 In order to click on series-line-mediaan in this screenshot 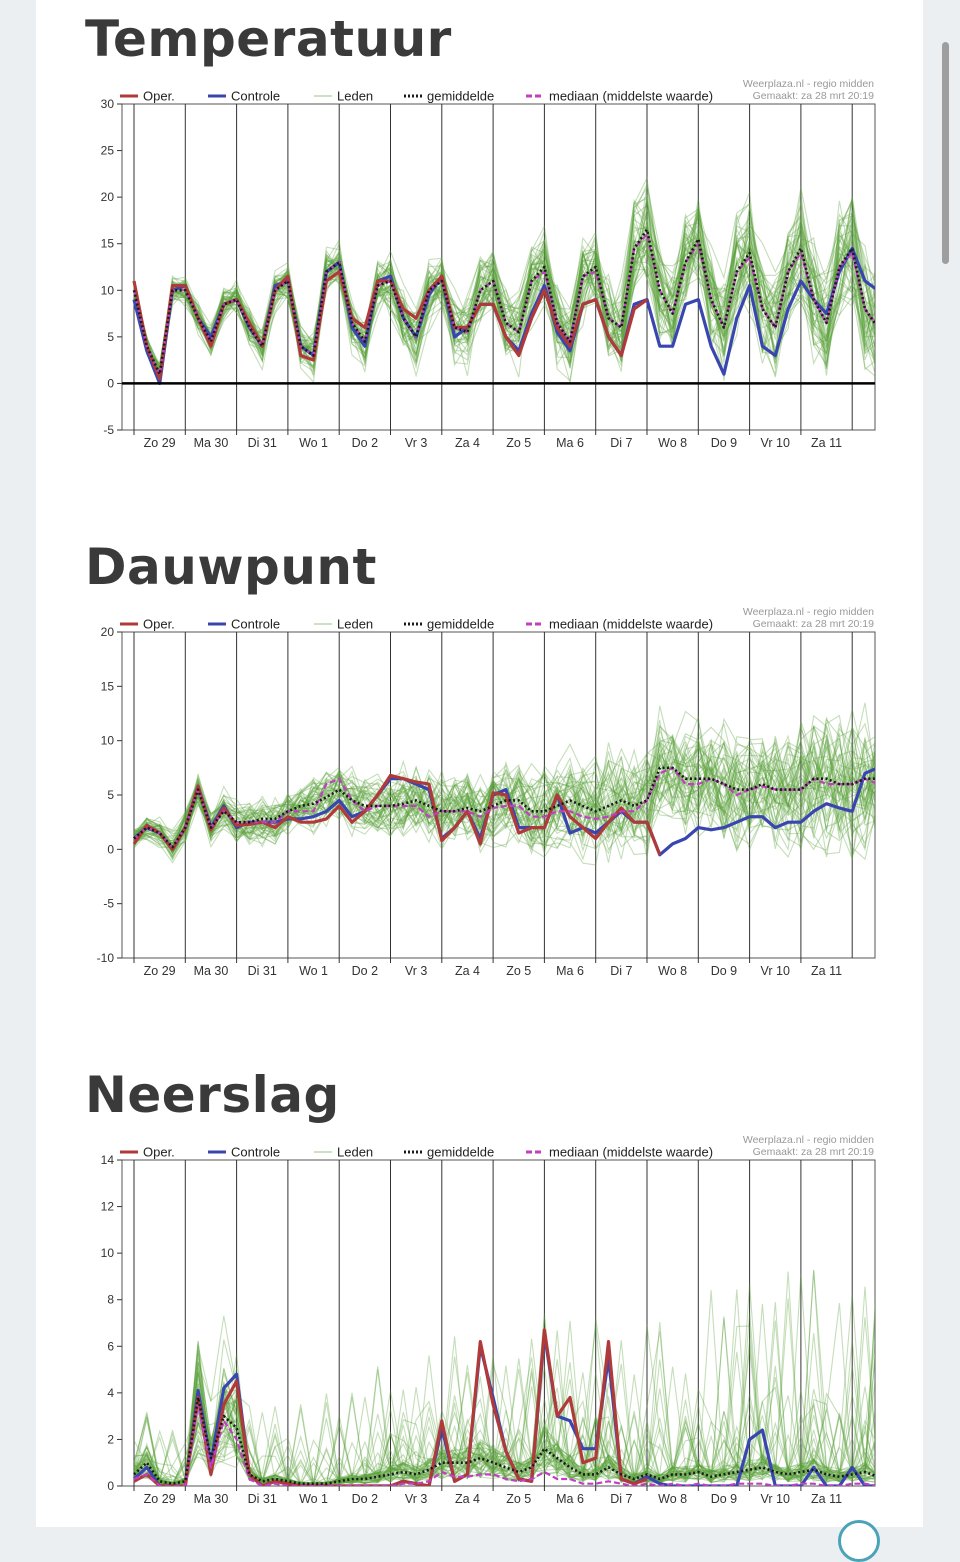, I will do `click(504, 807)`.